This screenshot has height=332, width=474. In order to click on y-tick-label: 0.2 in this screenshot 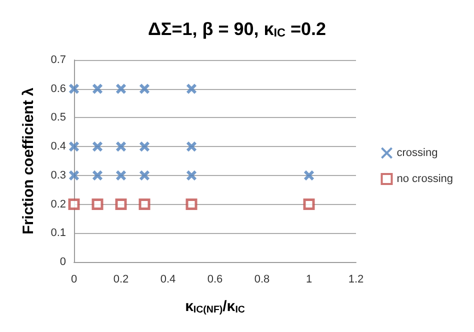, I will do `click(58, 204)`.